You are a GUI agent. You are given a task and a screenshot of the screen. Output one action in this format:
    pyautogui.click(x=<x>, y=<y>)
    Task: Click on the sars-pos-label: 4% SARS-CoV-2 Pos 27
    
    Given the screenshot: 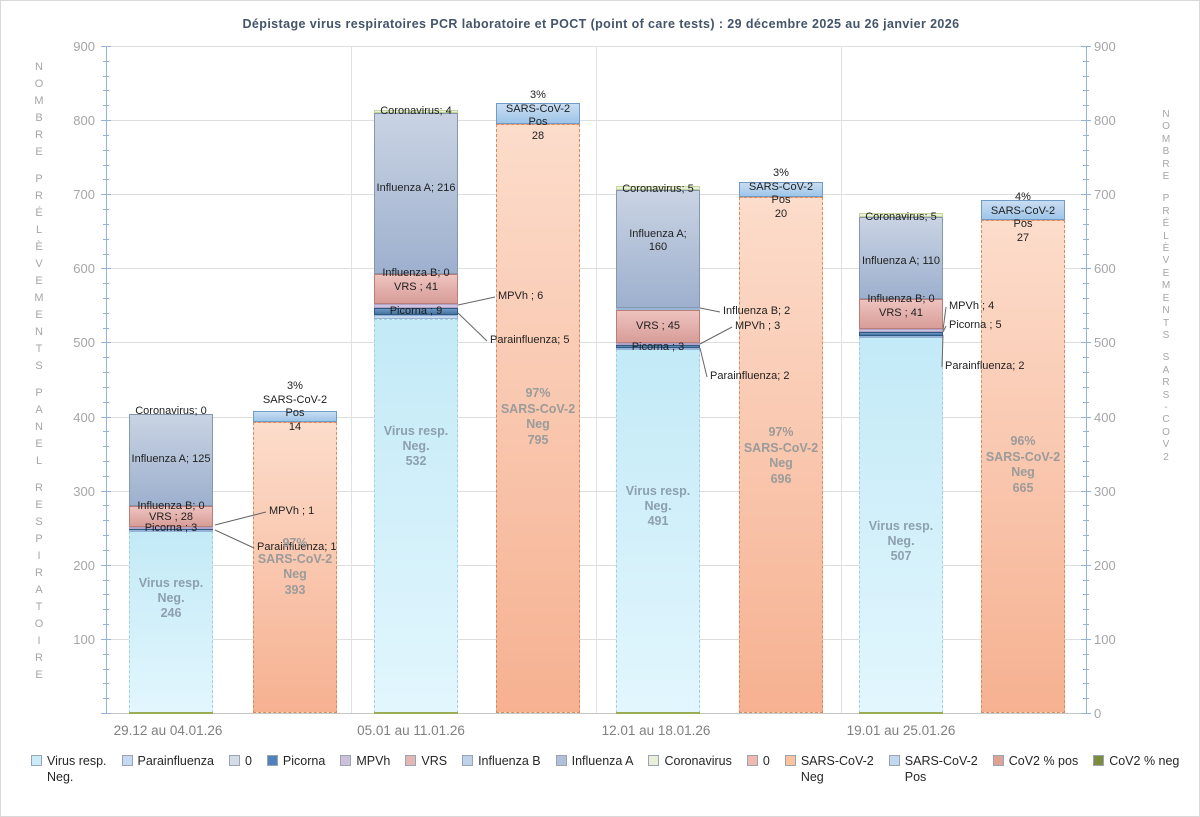 What is the action you would take?
    pyautogui.click(x=1023, y=217)
    